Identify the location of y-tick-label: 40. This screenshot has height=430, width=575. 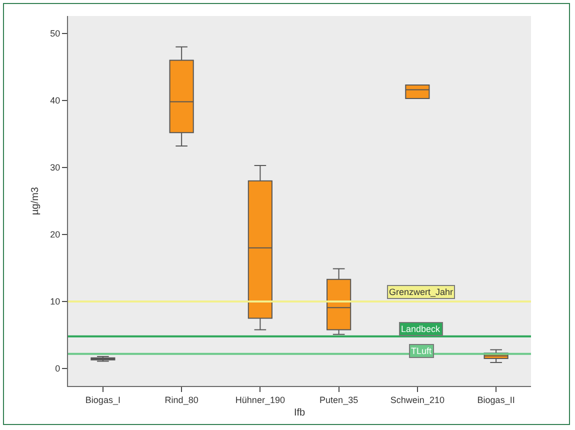
(55, 101).